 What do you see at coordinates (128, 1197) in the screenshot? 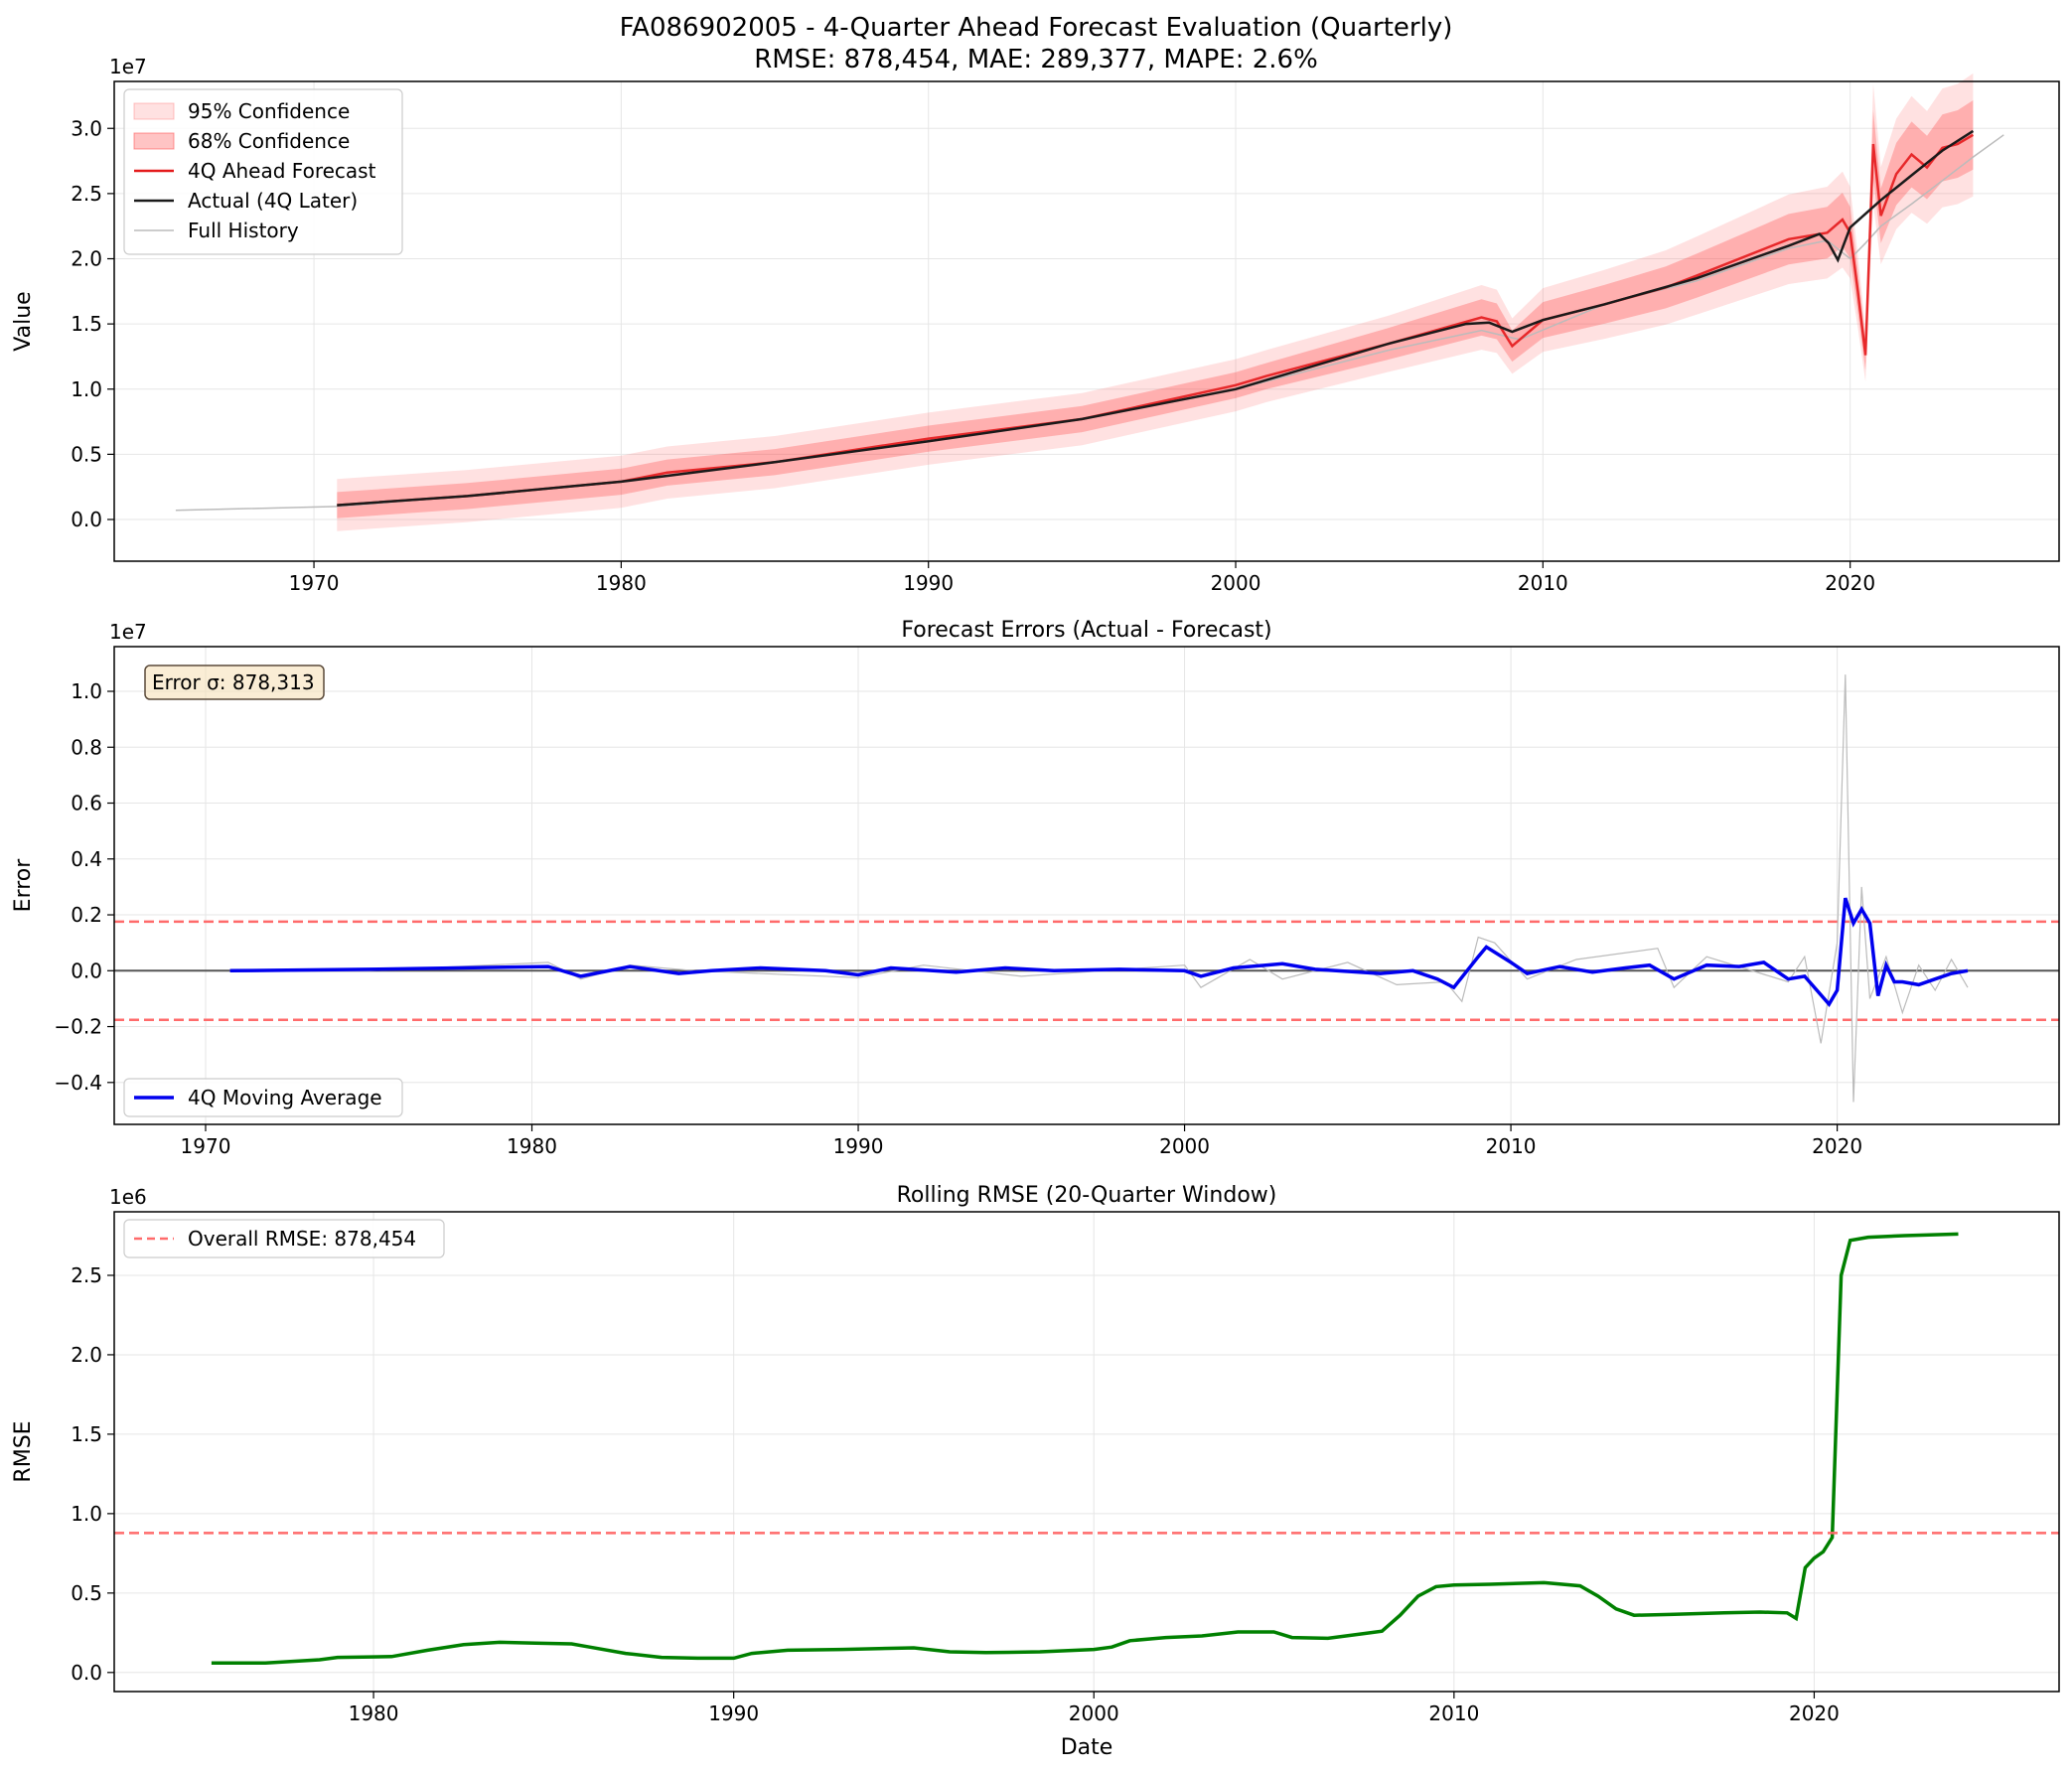
I see `axis-offset-label: 1e6` at bounding box center [128, 1197].